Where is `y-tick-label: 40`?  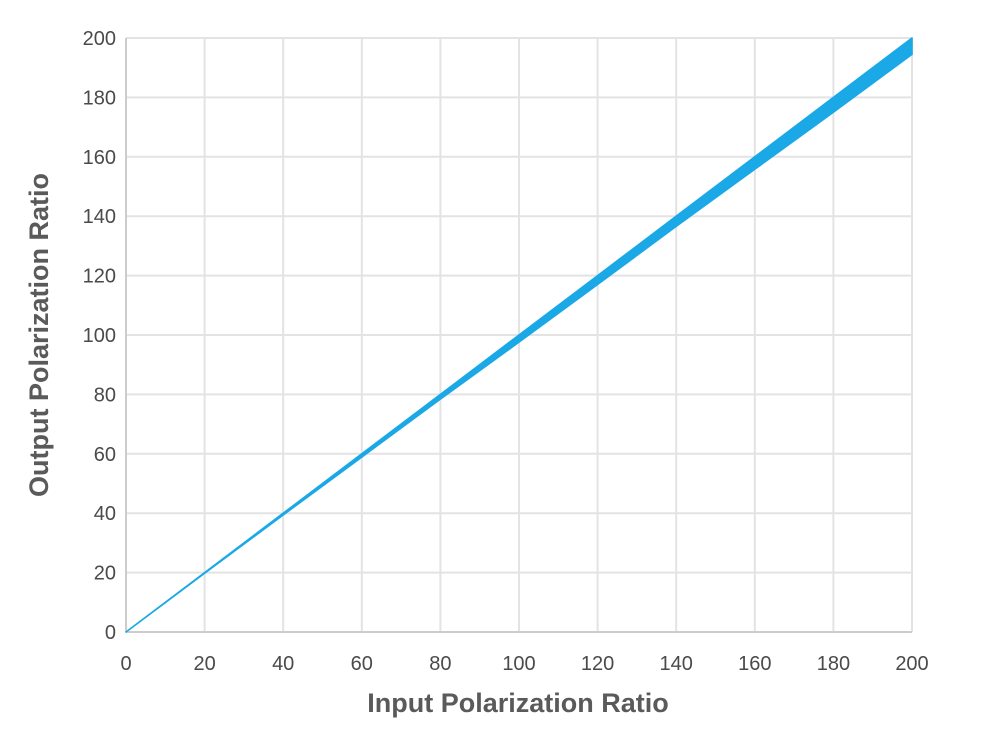
y-tick-label: 40 is located at coordinates (105, 514).